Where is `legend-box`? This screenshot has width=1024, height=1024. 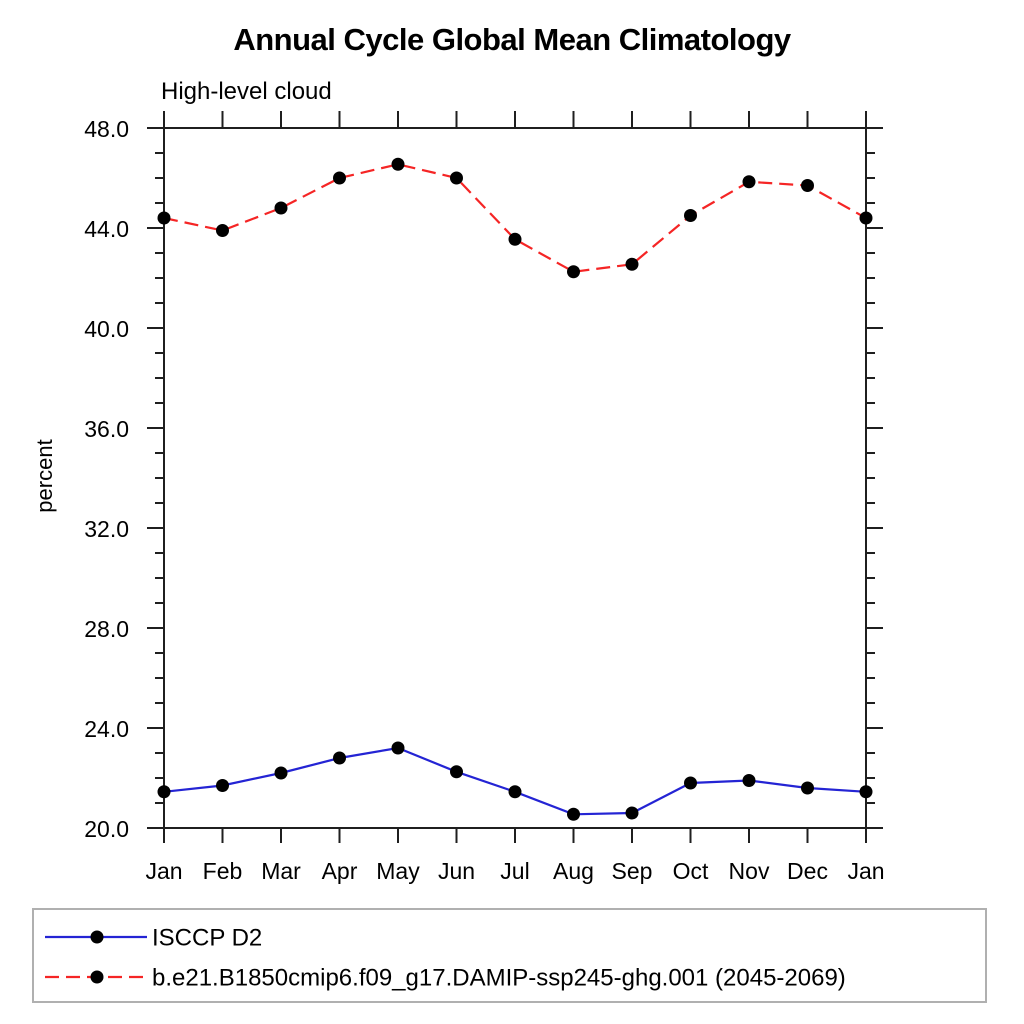 legend-box is located at coordinates (509, 955).